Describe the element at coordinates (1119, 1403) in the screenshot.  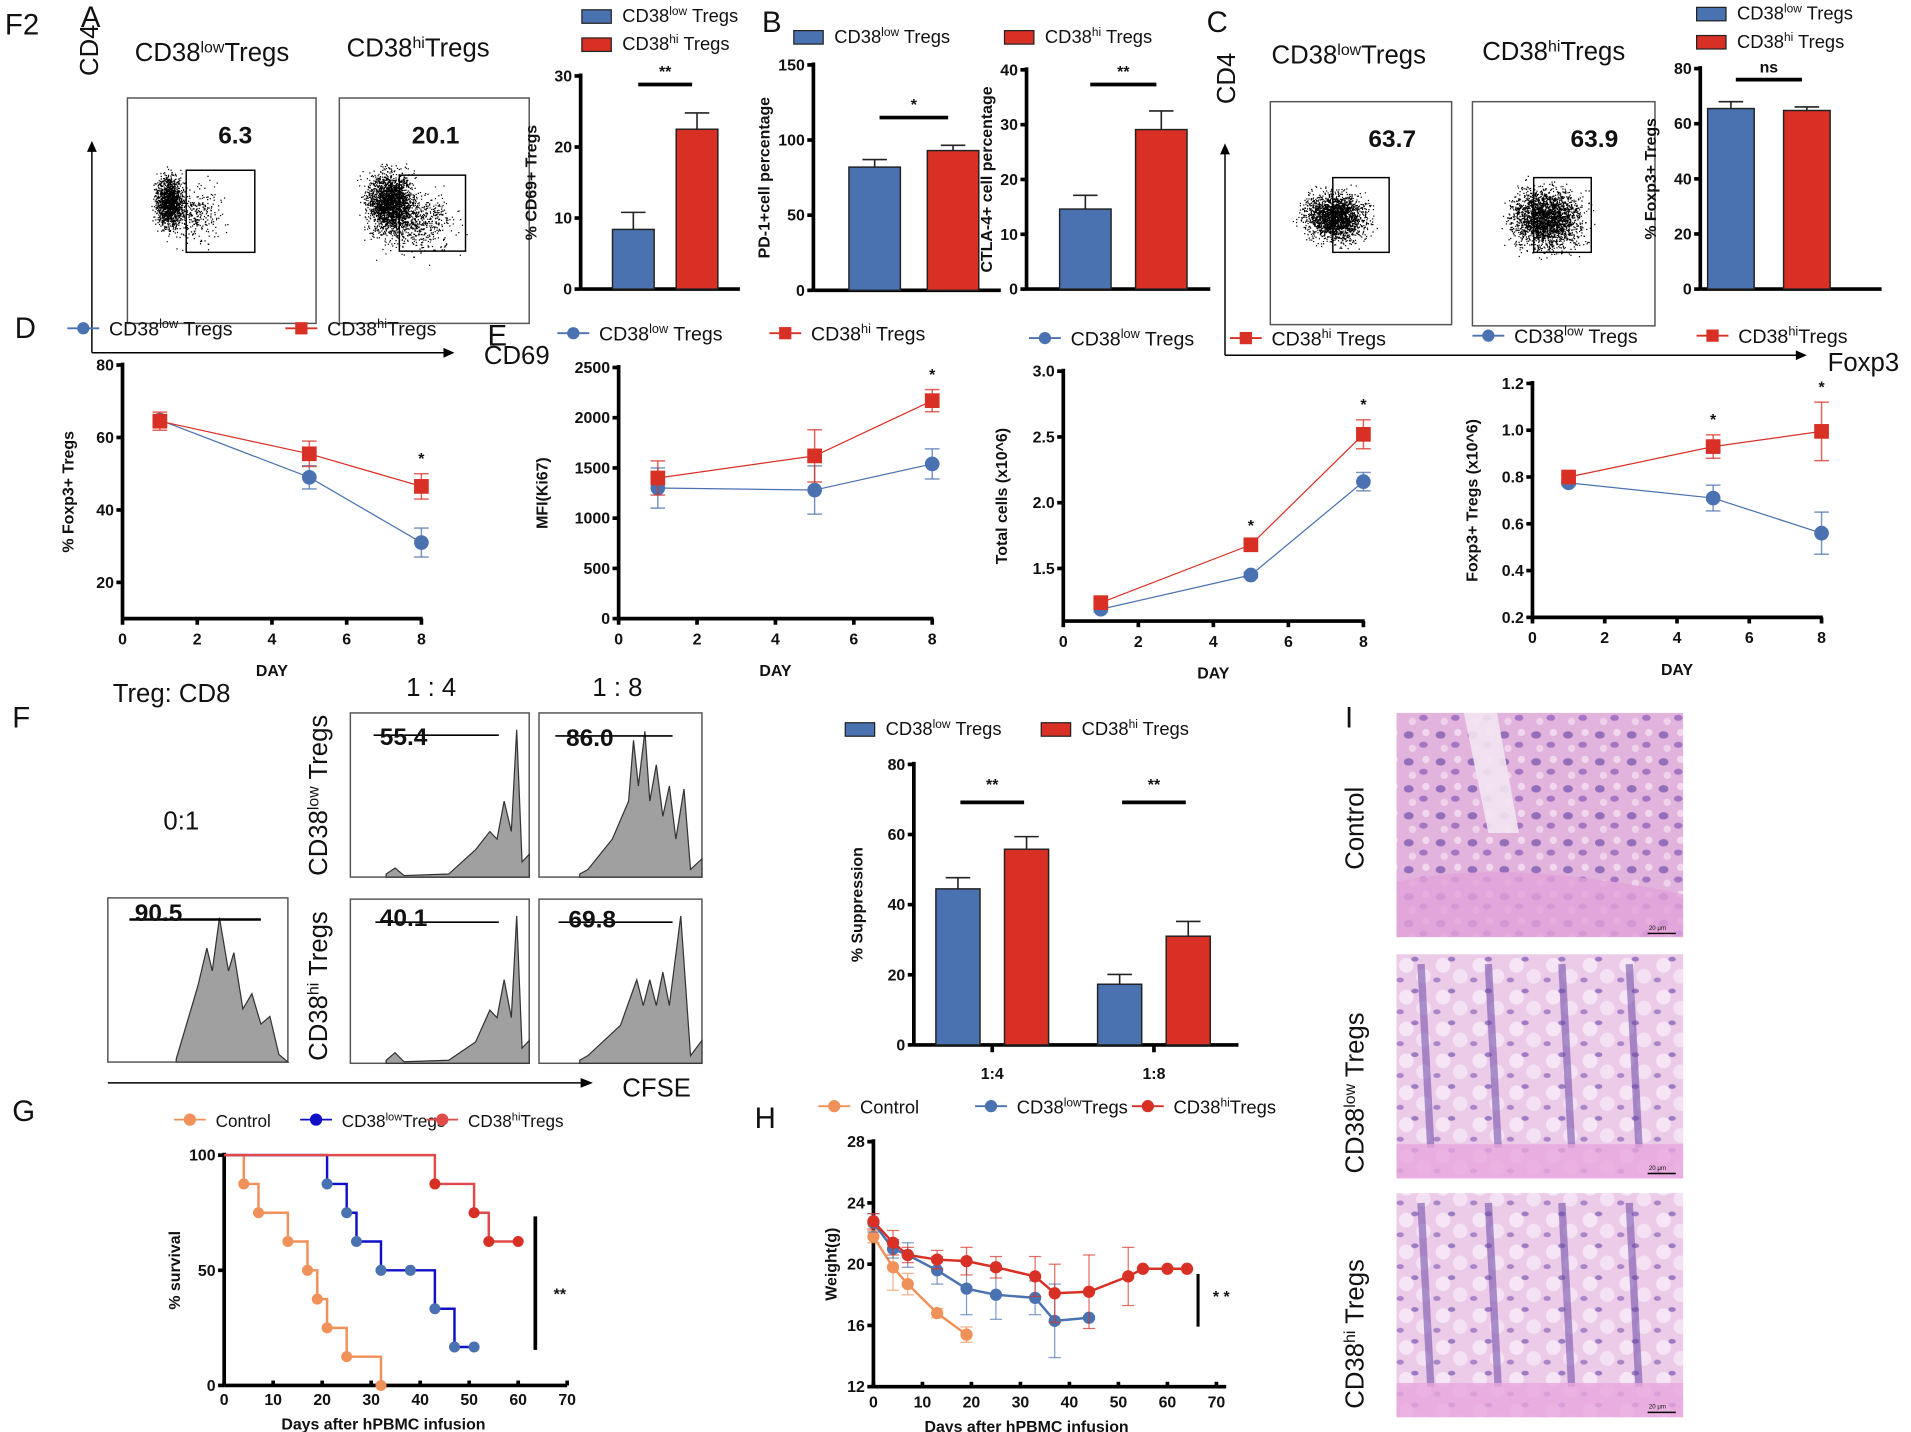
I see `x-tick-label: 50` at that location.